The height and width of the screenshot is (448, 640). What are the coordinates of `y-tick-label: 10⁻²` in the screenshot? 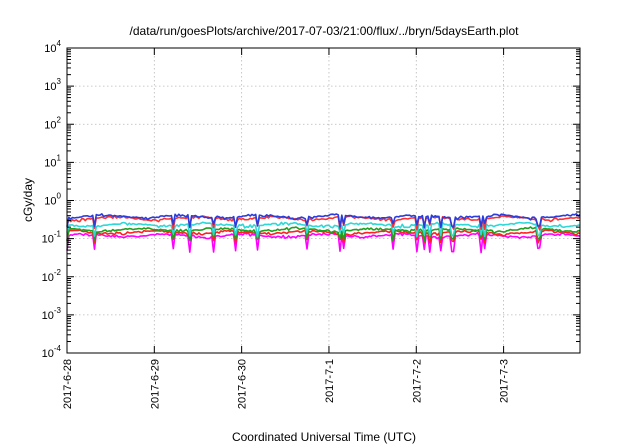 It's located at (52, 276).